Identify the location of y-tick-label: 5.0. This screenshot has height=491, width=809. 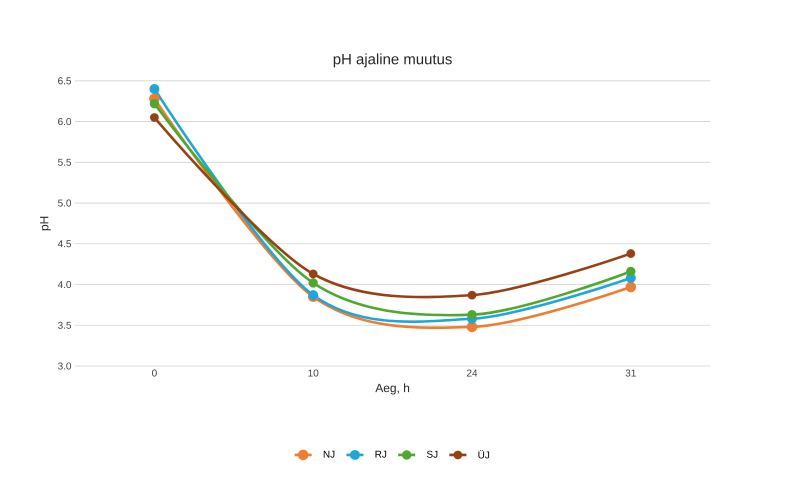
(65, 203).